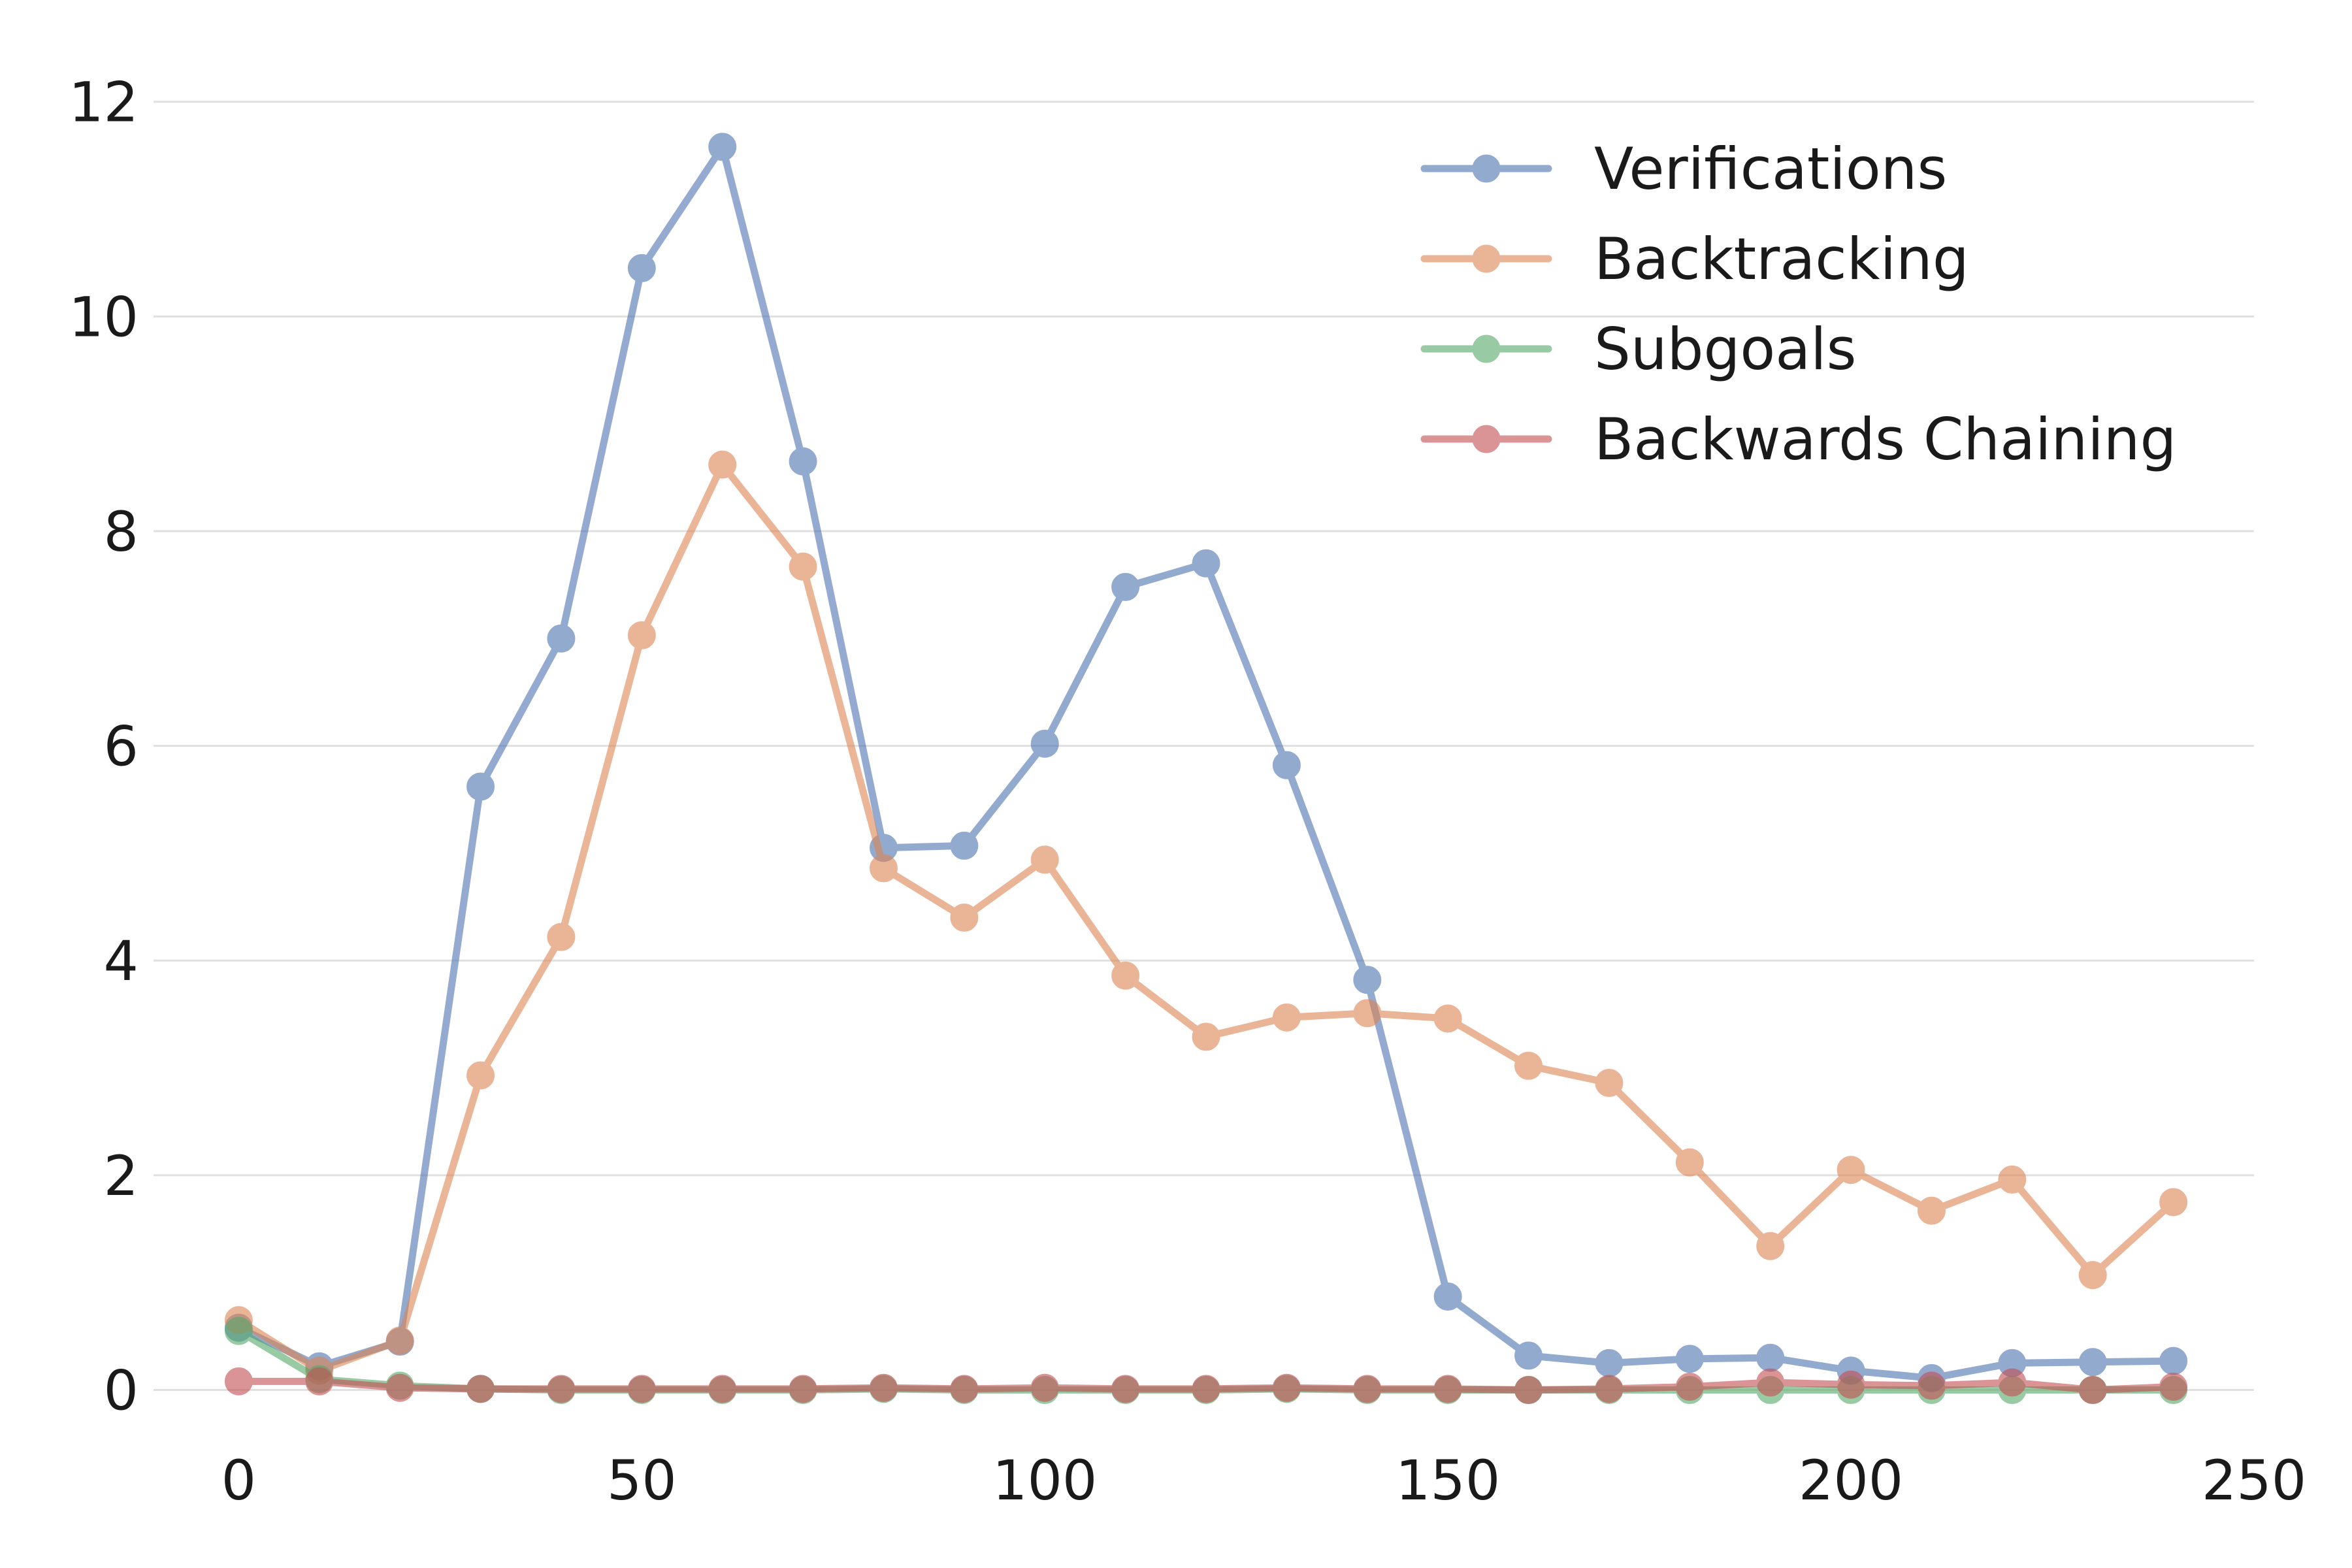  I want to click on legend-item-backwards-chaining: Backwards Chaining, so click(1798, 439).